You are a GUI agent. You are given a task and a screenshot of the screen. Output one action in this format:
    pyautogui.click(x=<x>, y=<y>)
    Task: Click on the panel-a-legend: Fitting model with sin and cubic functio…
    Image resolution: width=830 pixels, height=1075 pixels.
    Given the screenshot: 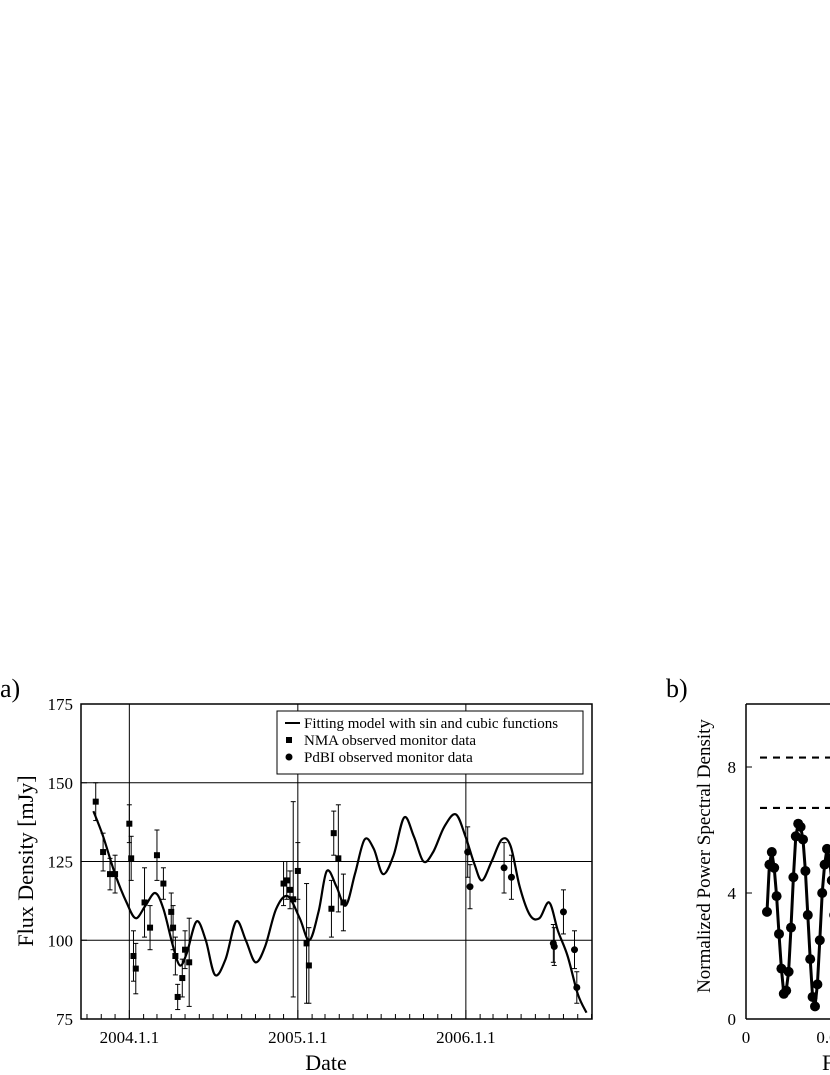 What is the action you would take?
    pyautogui.click(x=430, y=742)
    